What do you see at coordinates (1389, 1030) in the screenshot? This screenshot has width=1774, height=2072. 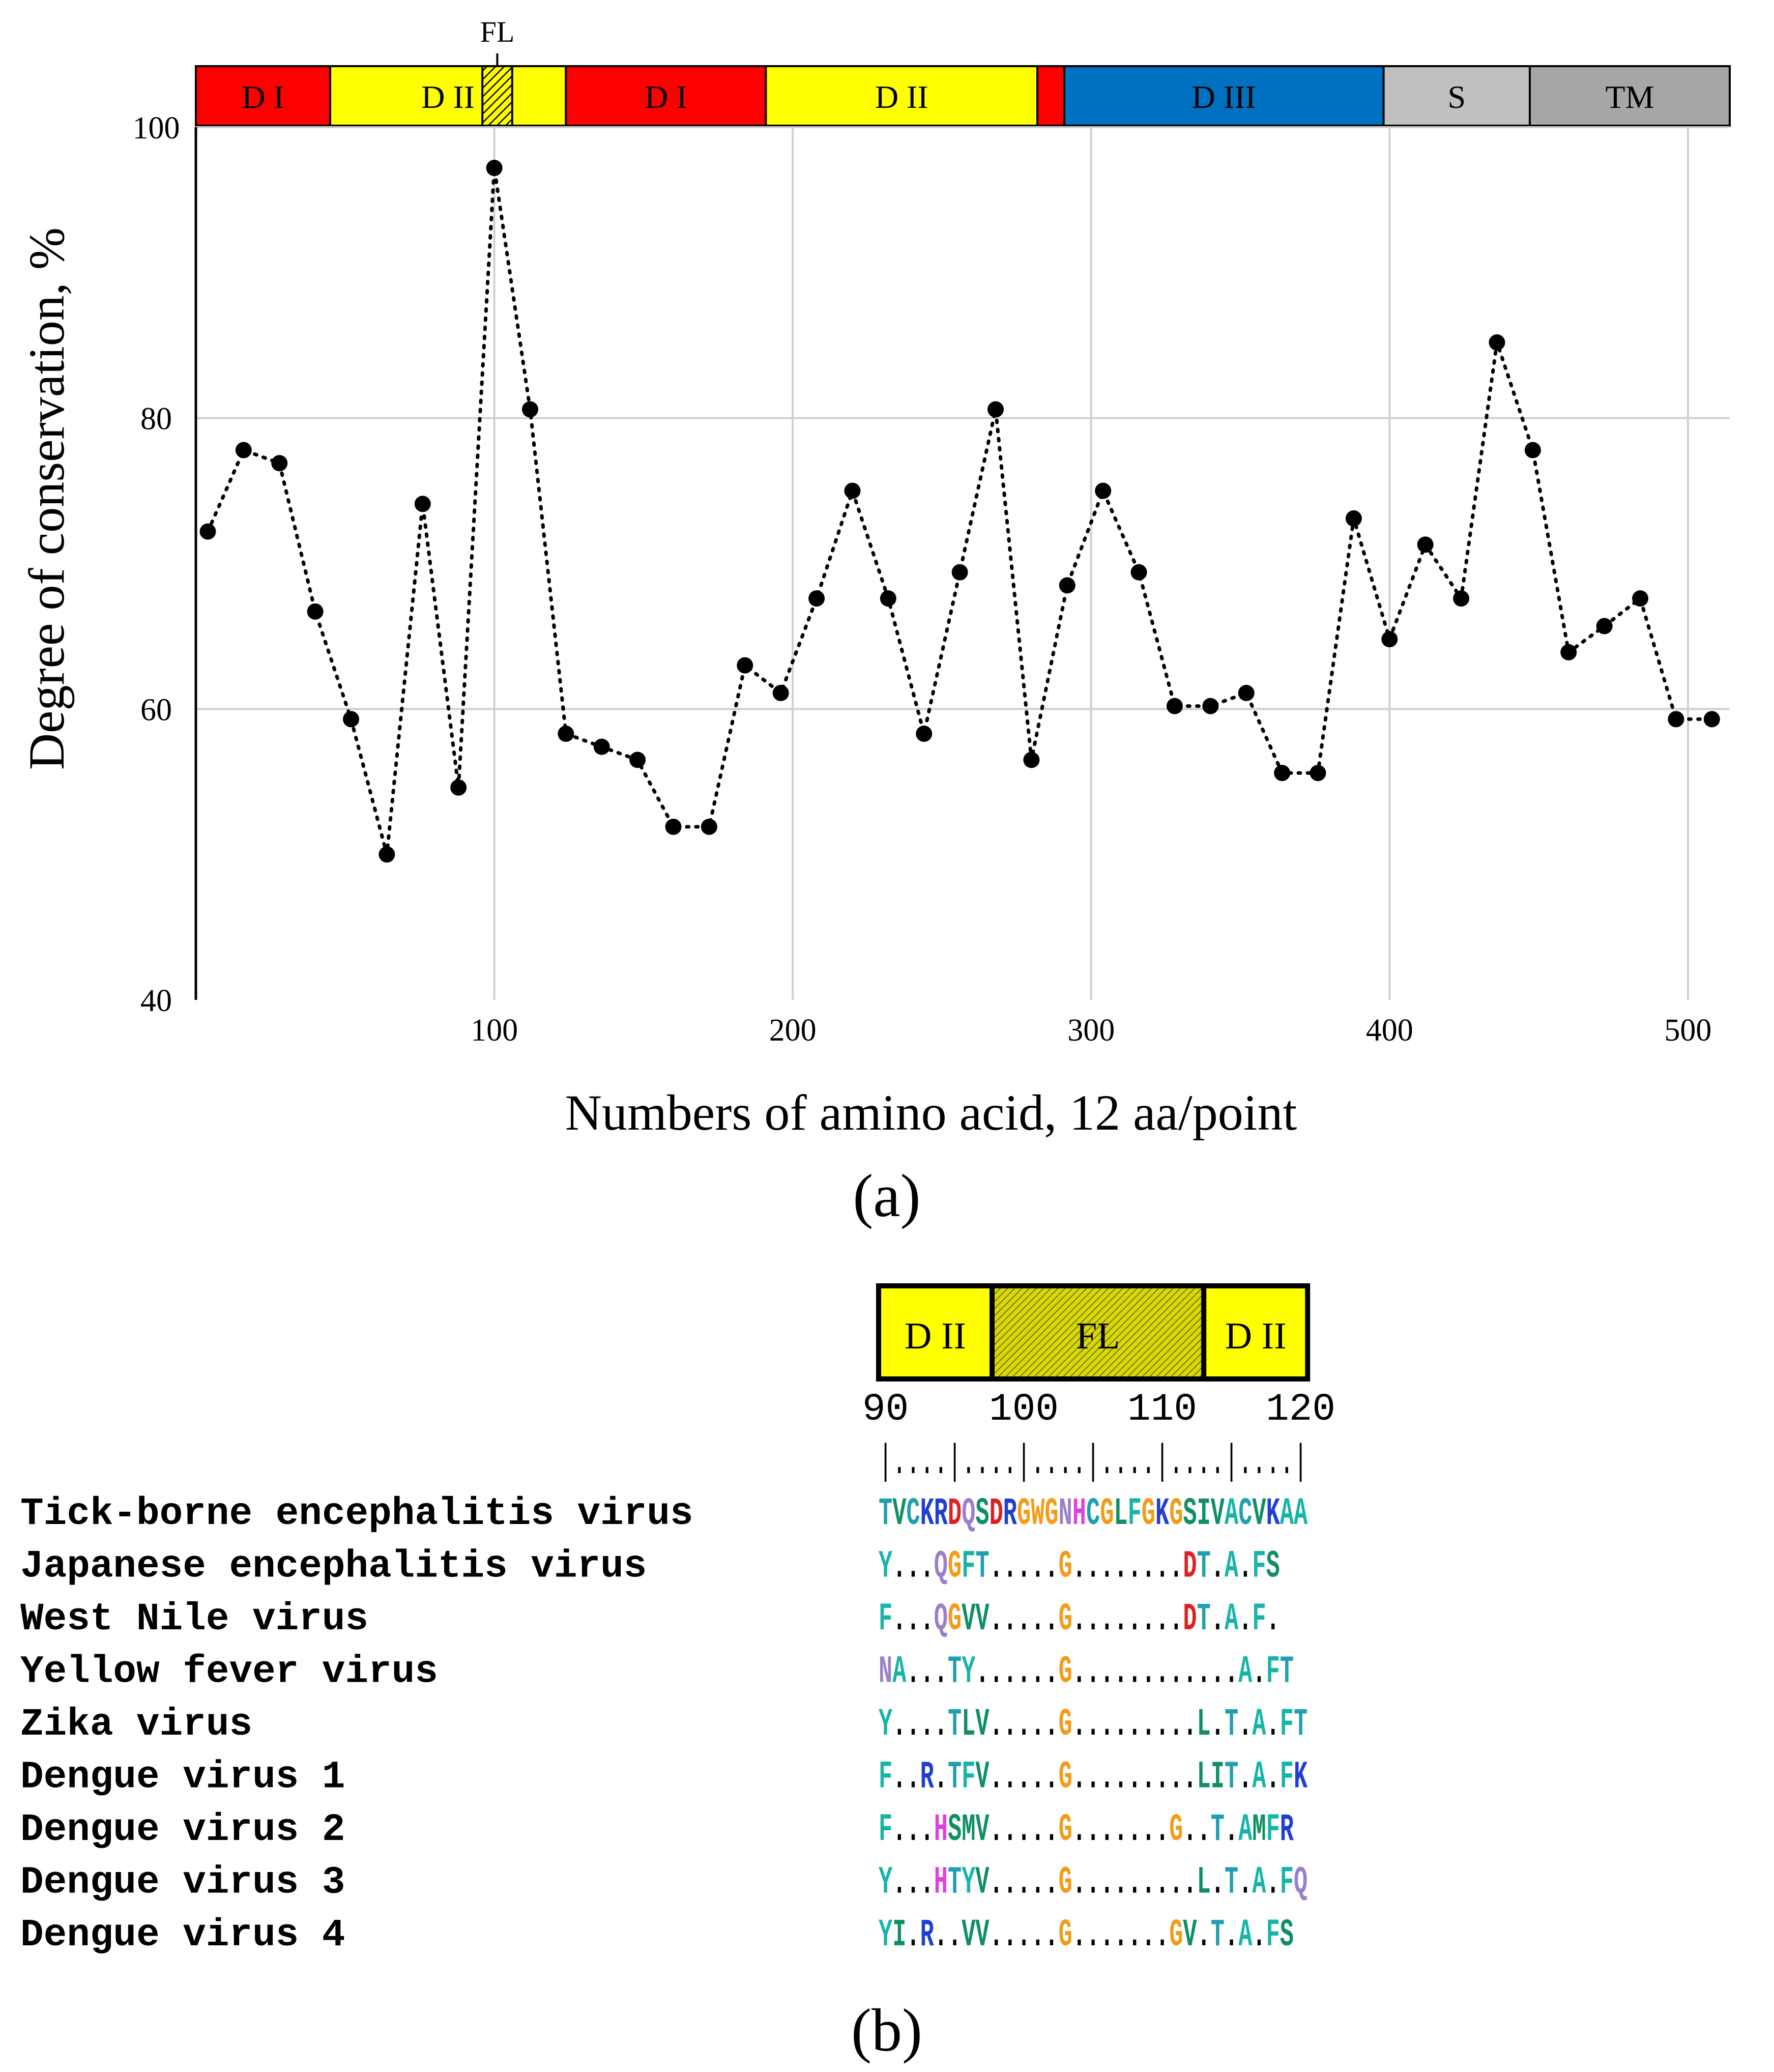 I see `x-tick-label: 400` at bounding box center [1389, 1030].